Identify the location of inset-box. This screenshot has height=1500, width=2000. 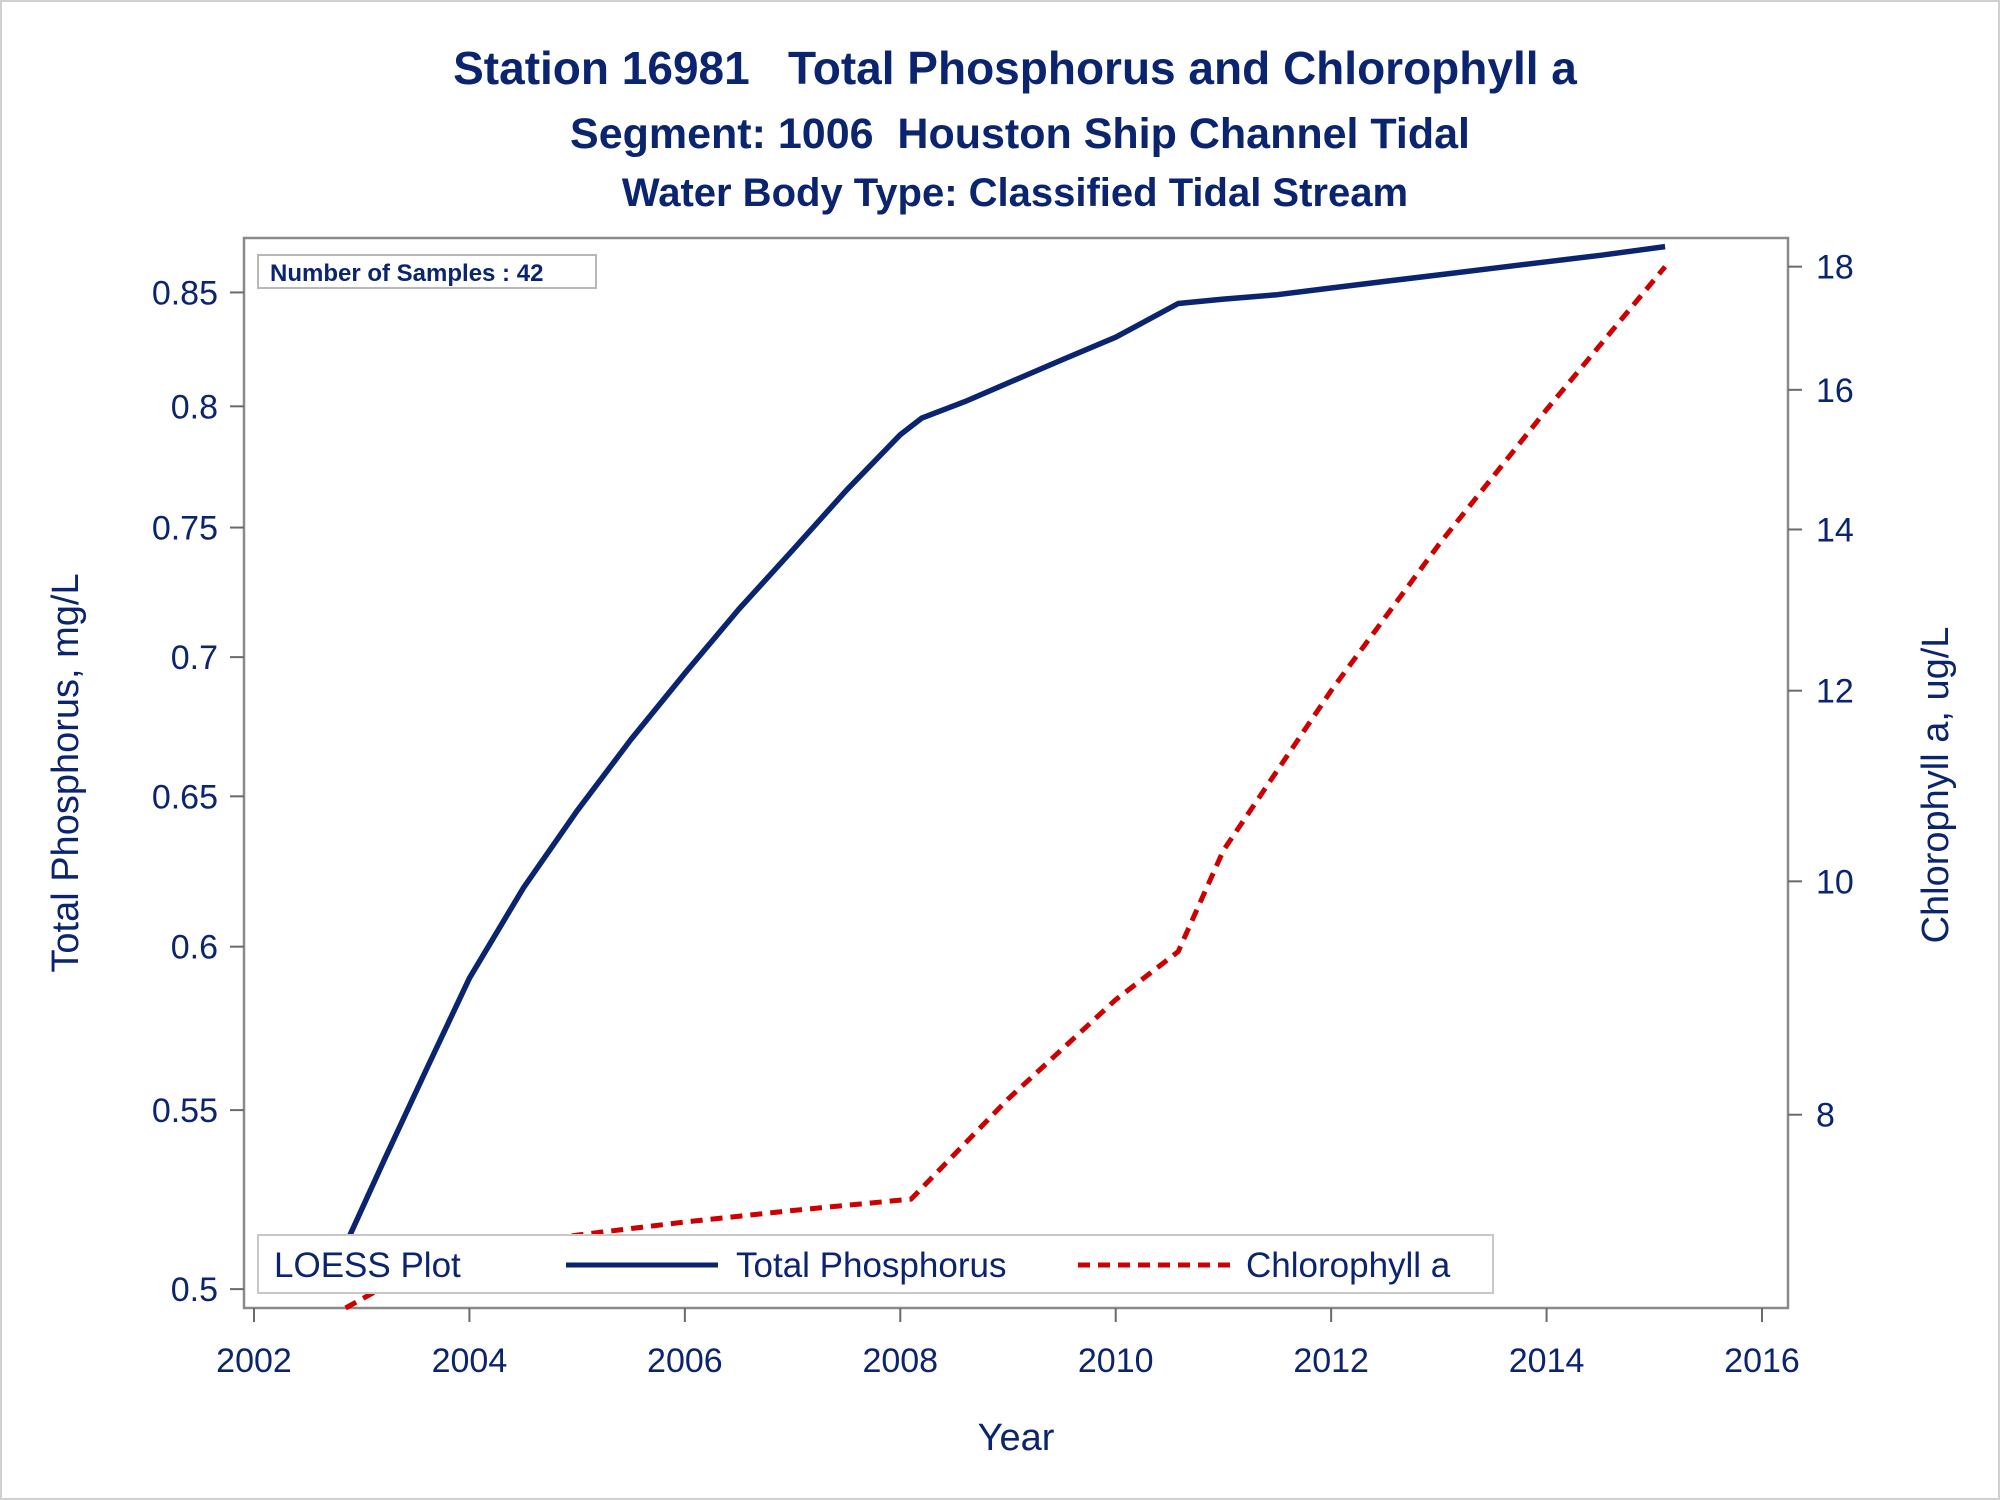
(427, 271).